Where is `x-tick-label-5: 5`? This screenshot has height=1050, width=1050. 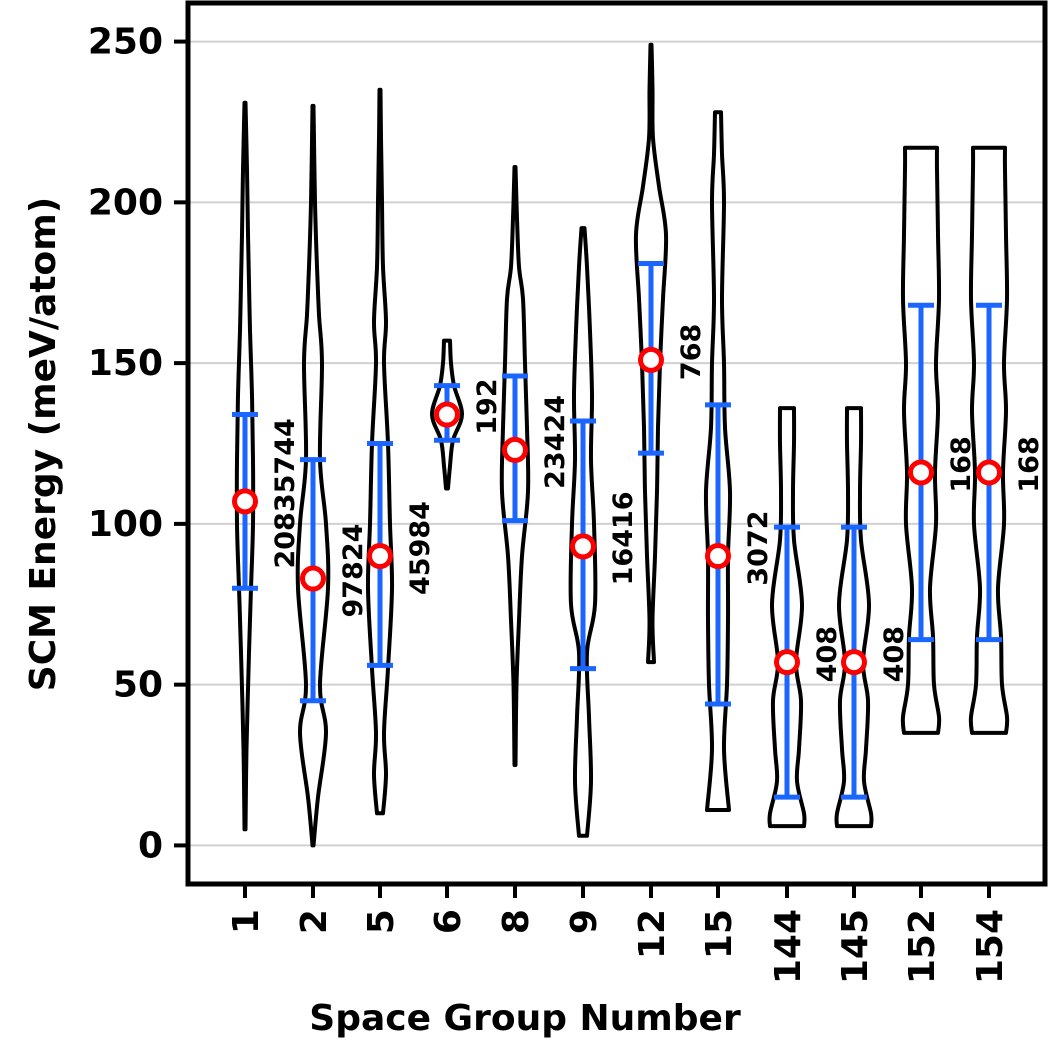
x-tick-label-5: 5 is located at coordinates (381, 921).